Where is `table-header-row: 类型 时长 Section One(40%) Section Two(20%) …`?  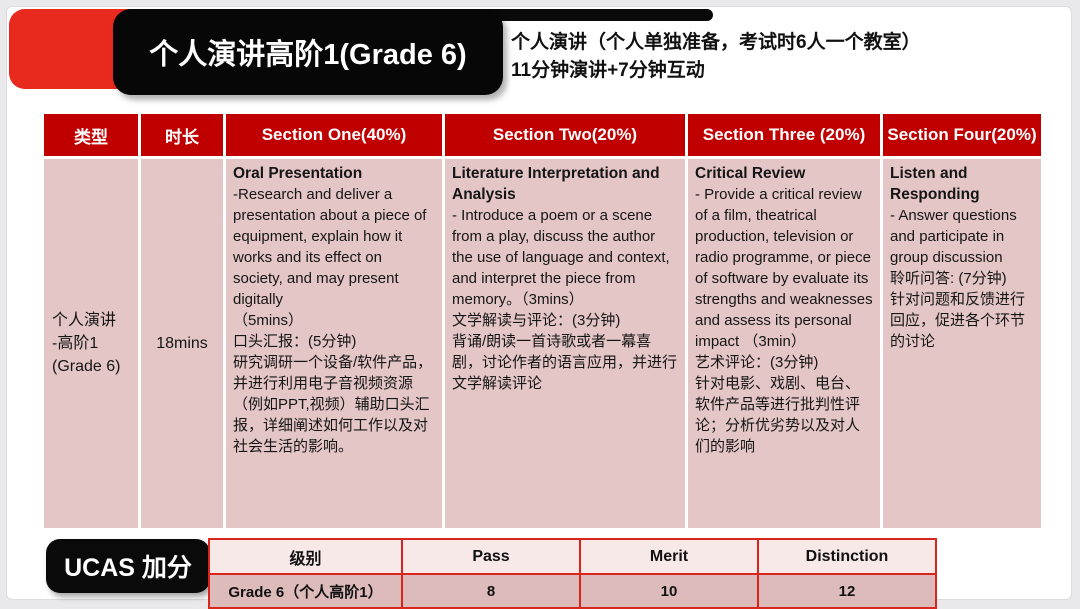
table-header-row: 类型 时长 Section One(40%) Section Two(20%) … is located at coordinates (542, 135).